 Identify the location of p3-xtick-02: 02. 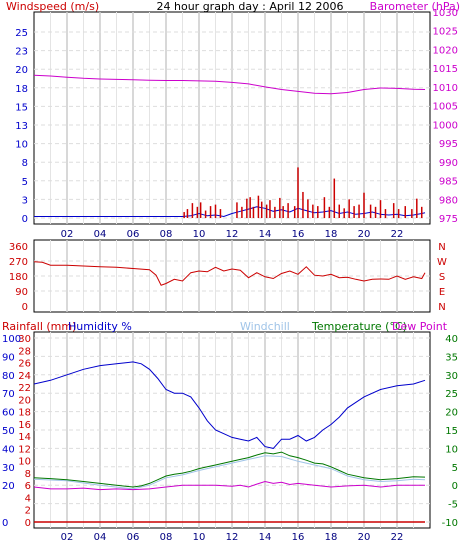
(67, 537).